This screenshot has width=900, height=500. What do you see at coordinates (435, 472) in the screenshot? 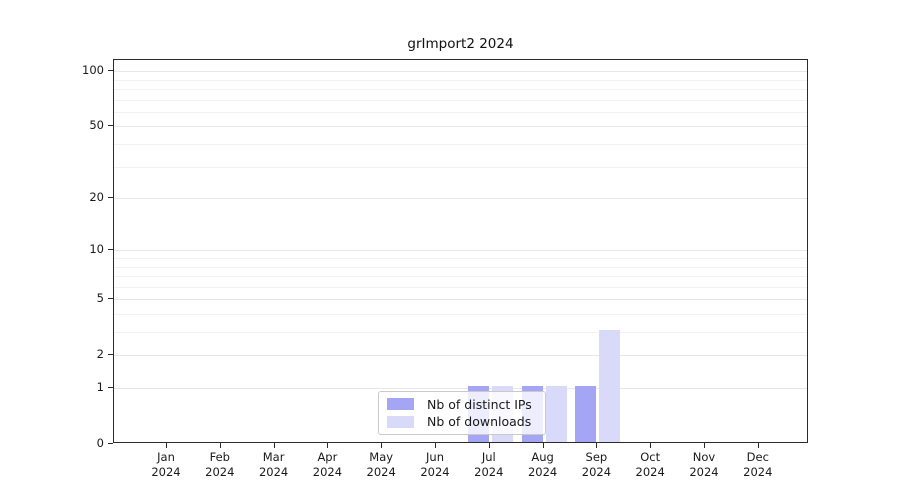
I see `x-tick-year-jun: 2024` at bounding box center [435, 472].